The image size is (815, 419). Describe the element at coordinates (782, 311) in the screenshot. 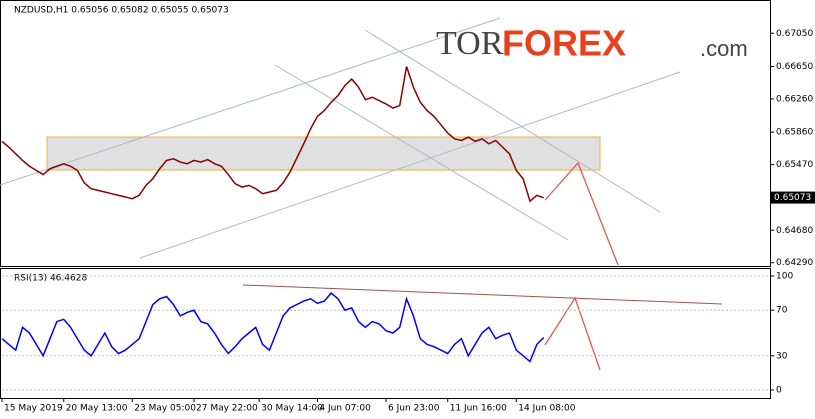

I see `y-tick-label: 70` at that location.